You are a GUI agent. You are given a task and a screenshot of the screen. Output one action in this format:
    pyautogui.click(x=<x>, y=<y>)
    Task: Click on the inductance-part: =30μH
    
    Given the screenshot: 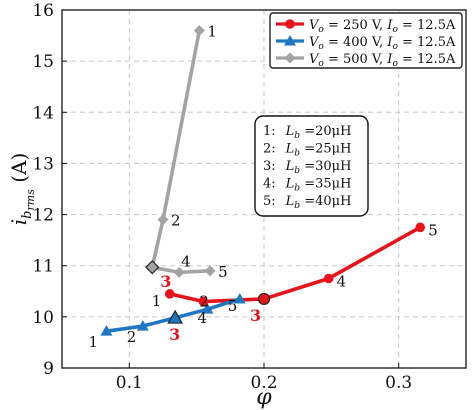 What is the action you would take?
    pyautogui.click(x=325, y=166)
    